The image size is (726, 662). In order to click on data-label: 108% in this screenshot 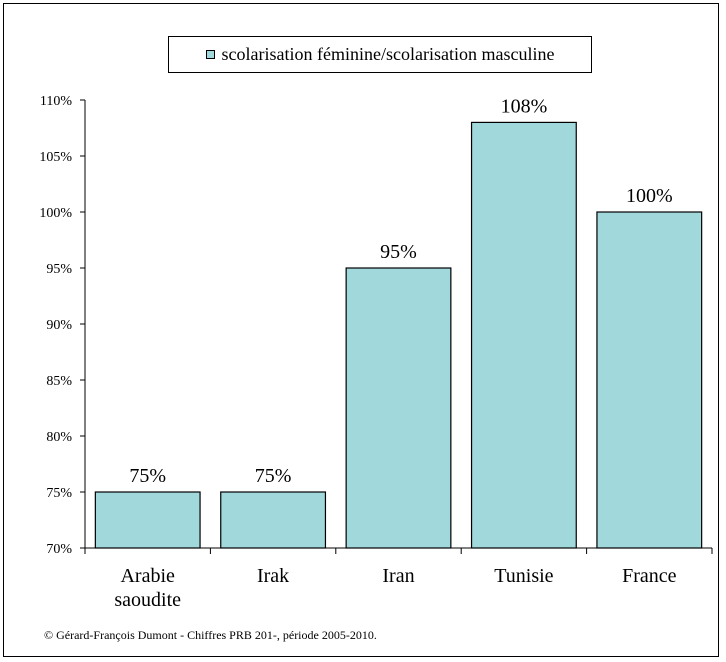, I will do `click(524, 106)`.